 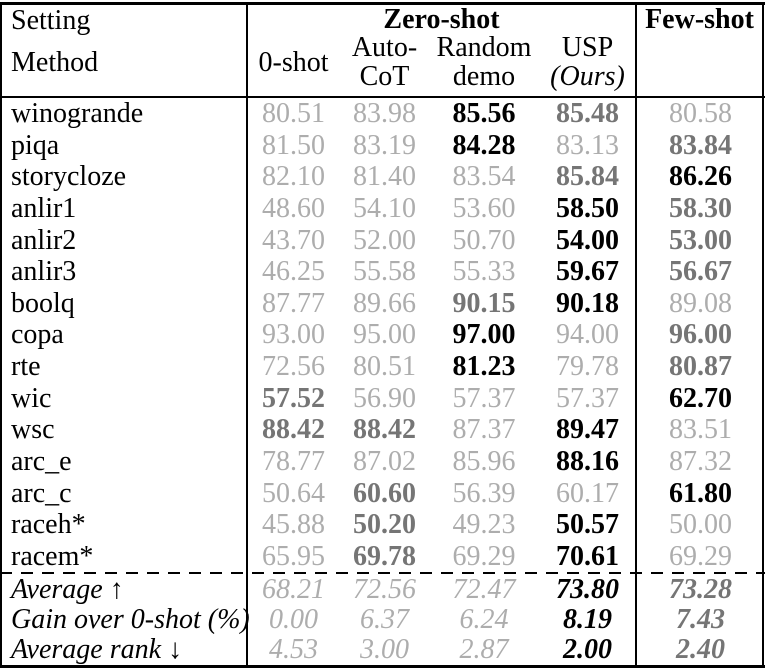 I want to click on score-cell: 70.61, so click(x=587, y=556).